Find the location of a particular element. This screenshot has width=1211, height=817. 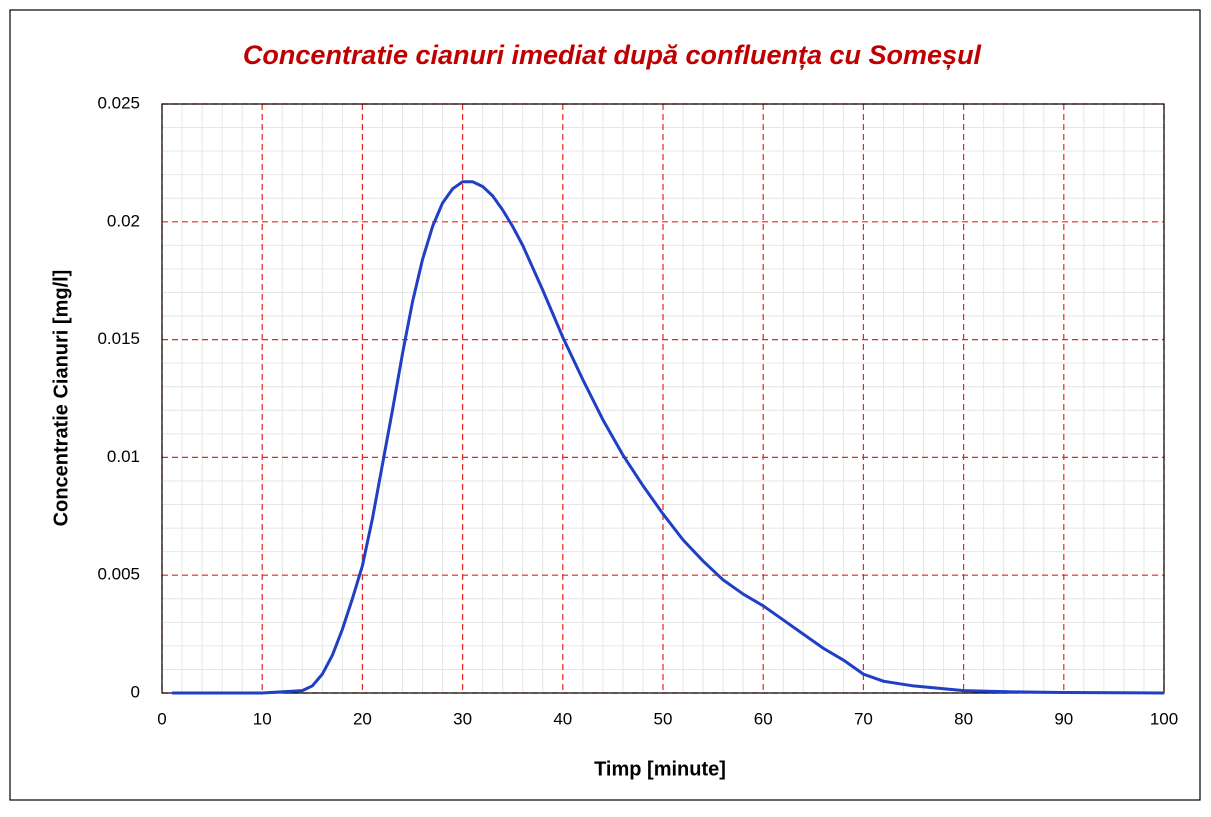

y-tick-label: 0.005 is located at coordinates (118, 574).